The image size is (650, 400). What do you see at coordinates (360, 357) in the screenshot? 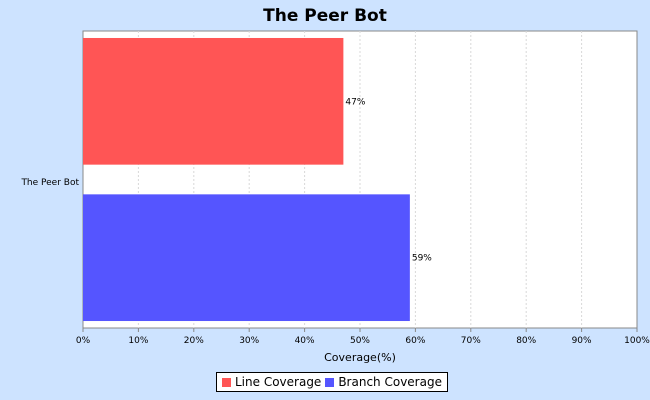
I see `x-axis-label: Coverage(%)` at bounding box center [360, 357].